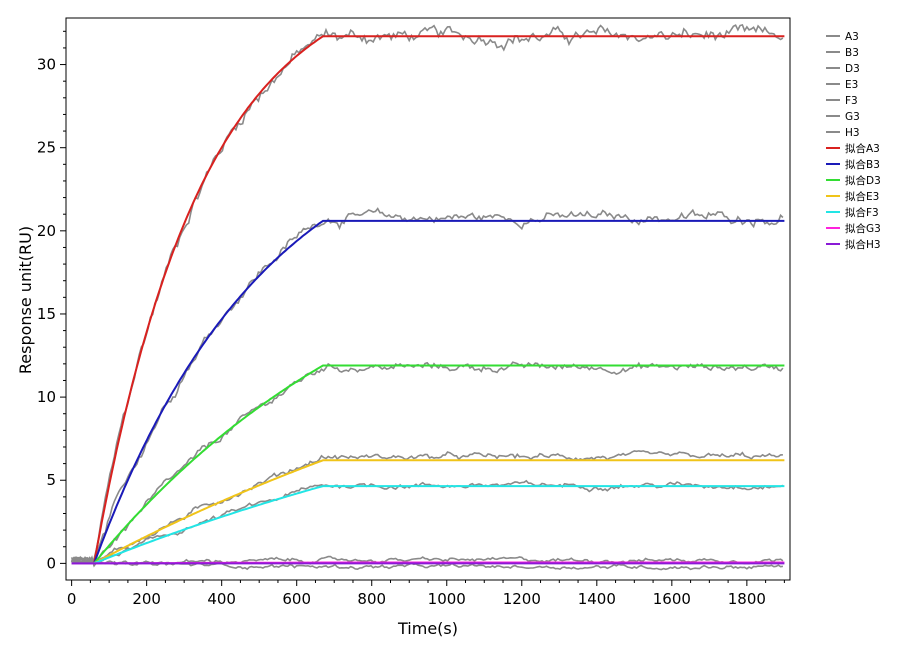  What do you see at coordinates (852, 53) in the screenshot?
I see `legend-label: B3` at bounding box center [852, 53].